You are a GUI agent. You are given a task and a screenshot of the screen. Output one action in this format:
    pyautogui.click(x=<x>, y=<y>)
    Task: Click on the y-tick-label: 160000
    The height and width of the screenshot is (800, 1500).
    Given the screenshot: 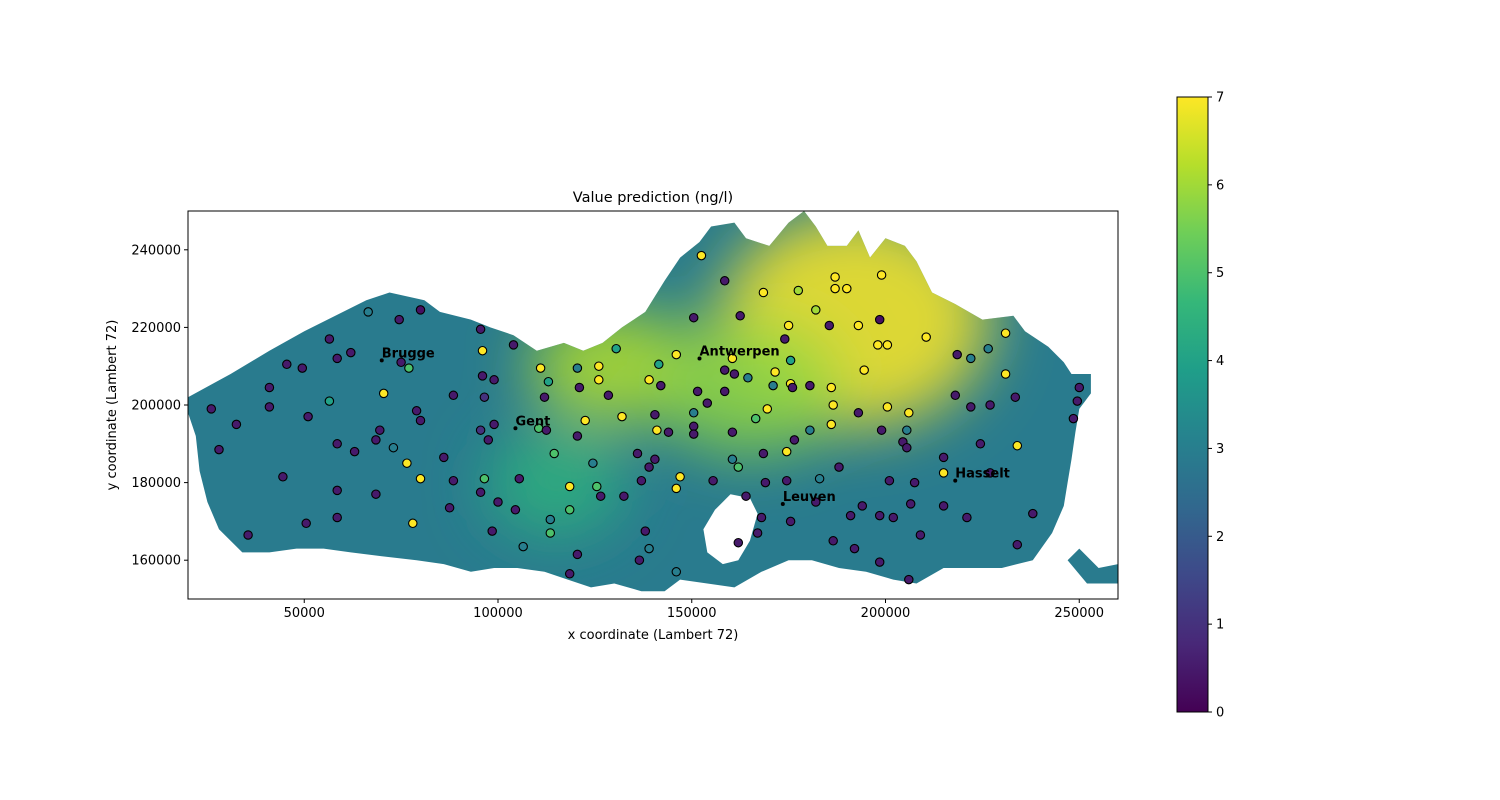 What is the action you would take?
    pyautogui.click(x=156, y=561)
    